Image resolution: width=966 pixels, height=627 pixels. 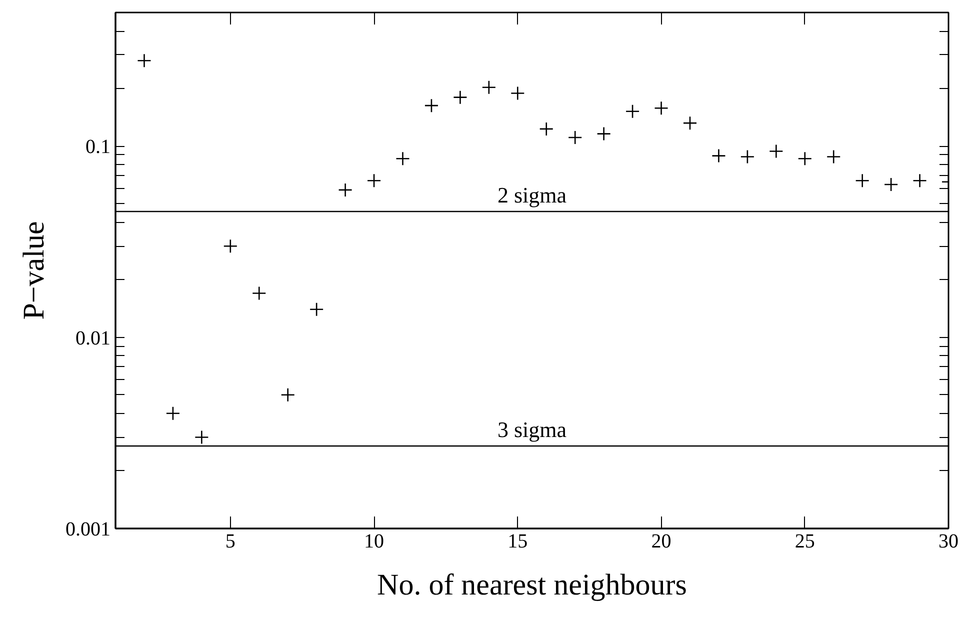 I want to click on x-axis-title: No. of nearest neighbours, so click(x=532, y=585).